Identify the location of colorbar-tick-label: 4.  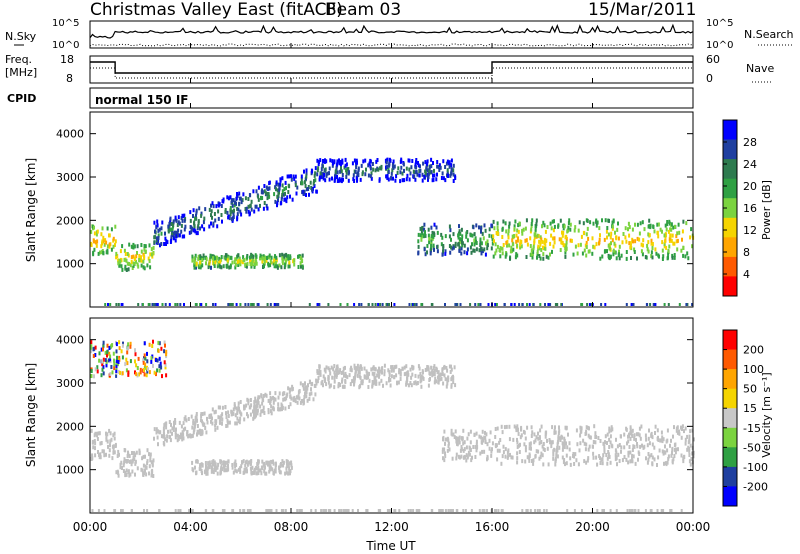
(746, 274).